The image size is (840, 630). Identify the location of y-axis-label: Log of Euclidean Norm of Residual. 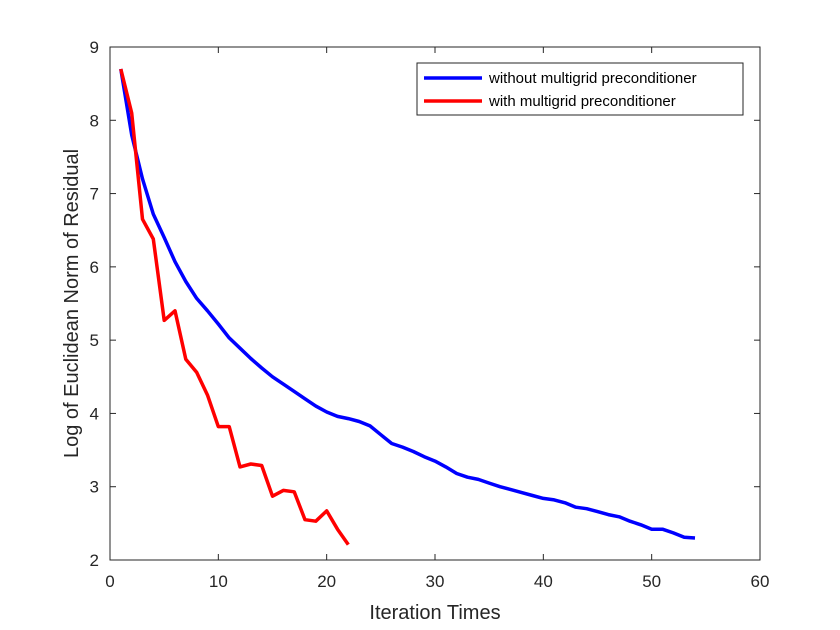
(72, 303).